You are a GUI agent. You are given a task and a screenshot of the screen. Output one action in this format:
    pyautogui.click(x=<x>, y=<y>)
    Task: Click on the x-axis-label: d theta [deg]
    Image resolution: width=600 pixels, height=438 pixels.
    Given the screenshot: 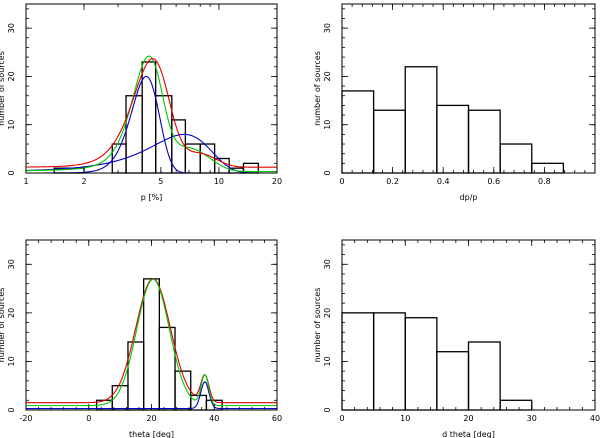 What is the action you would take?
    pyautogui.click(x=468, y=434)
    